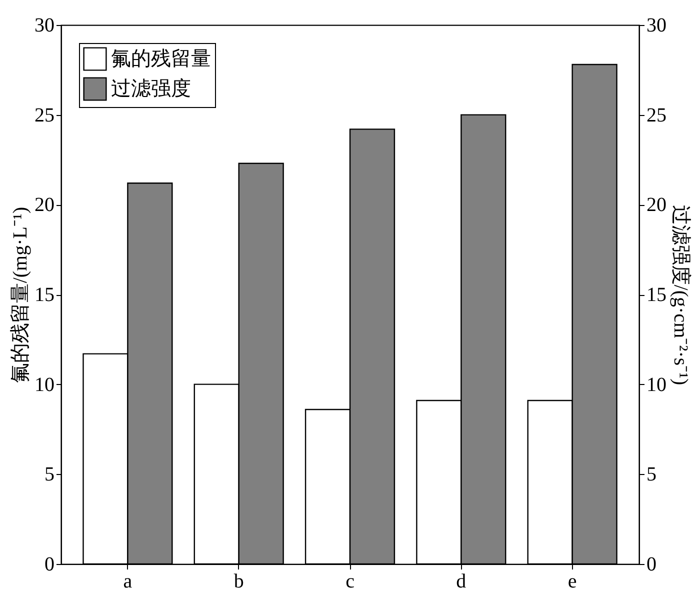 The width and height of the screenshot is (700, 601). Describe the element at coordinates (656, 205) in the screenshot. I see `y2-tick-label: 20` at that location.